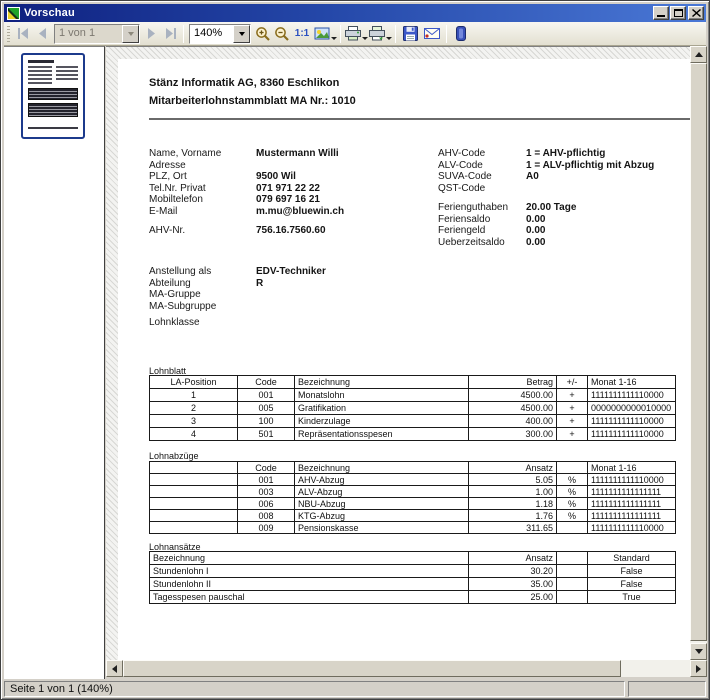  I want to click on cell: 300.00, so click(512, 434).